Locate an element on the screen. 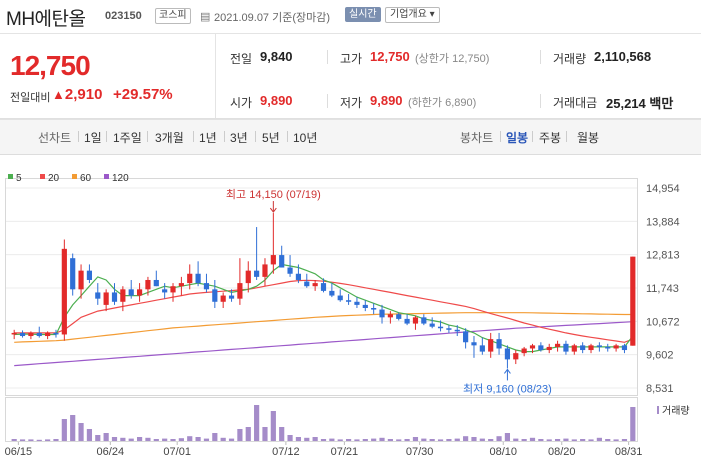 Image resolution: width=701 pixels, height=467 pixels. legend-swatch is located at coordinates (74, 176).